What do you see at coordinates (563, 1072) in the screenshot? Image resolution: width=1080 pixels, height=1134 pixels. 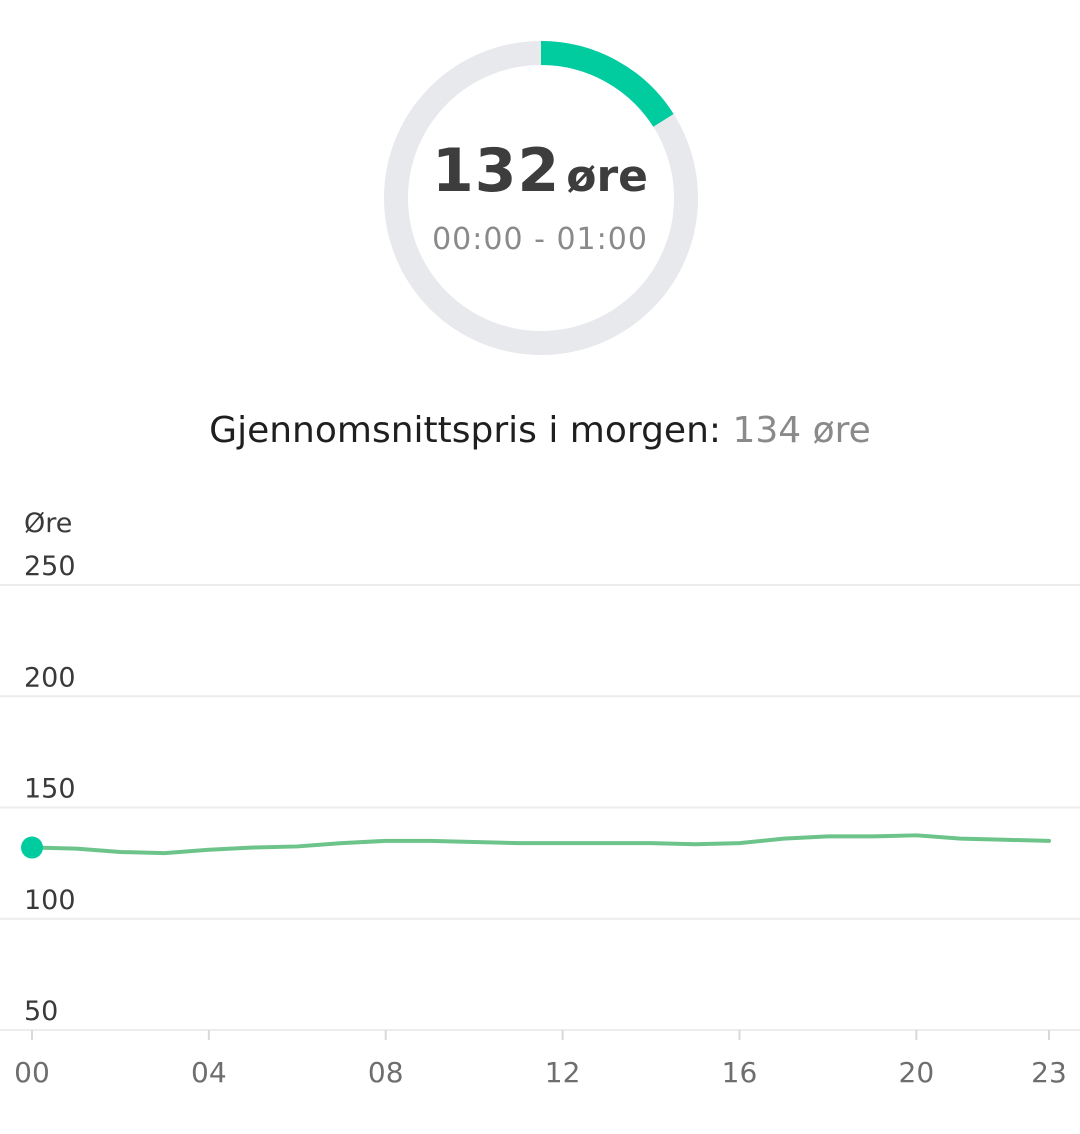 I see `x-tick-label: 12` at bounding box center [563, 1072].